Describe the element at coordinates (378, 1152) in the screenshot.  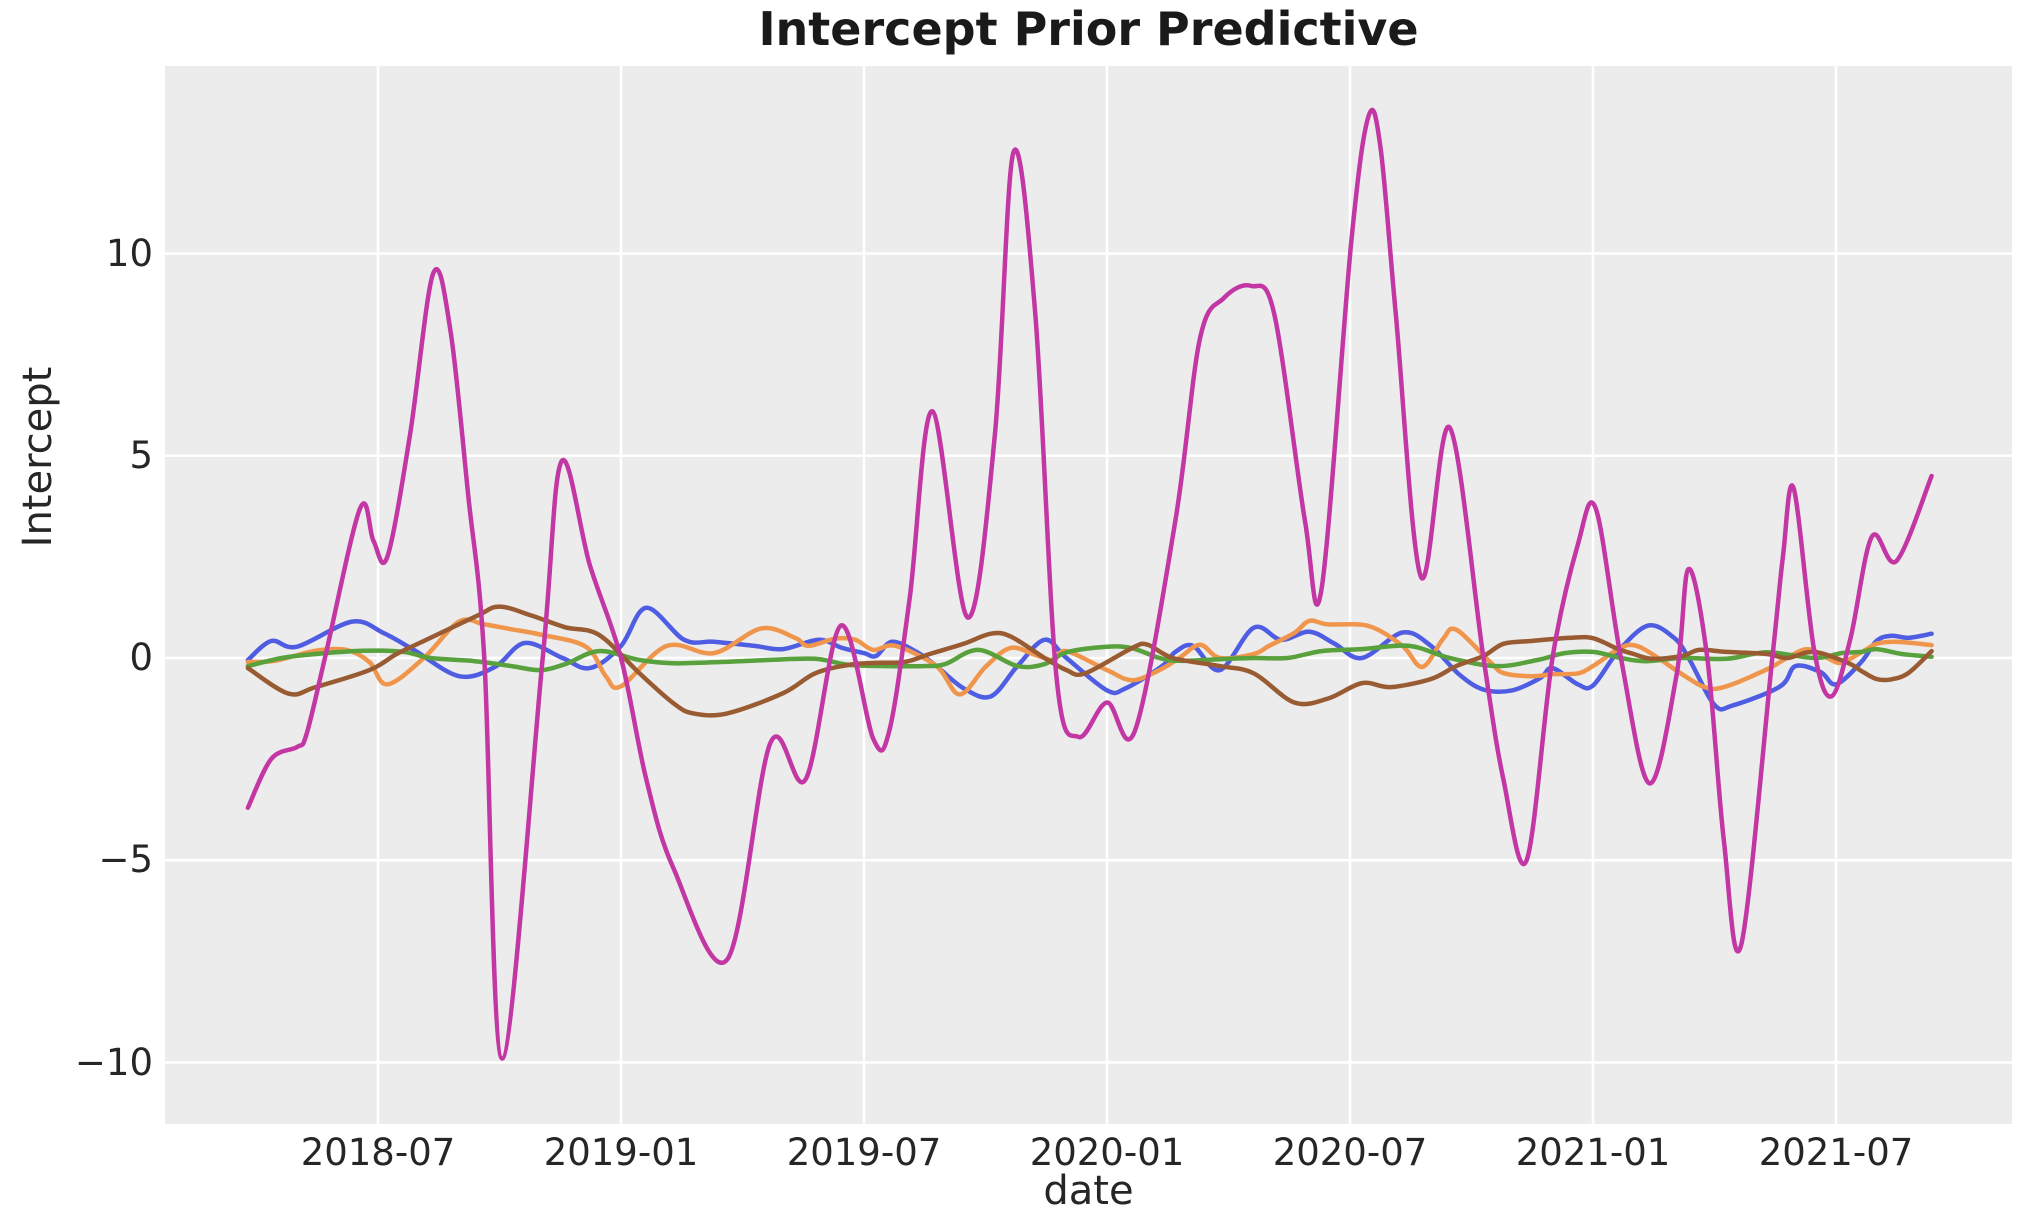
I see `x-tick-label-2018-07: 2018-07` at that location.